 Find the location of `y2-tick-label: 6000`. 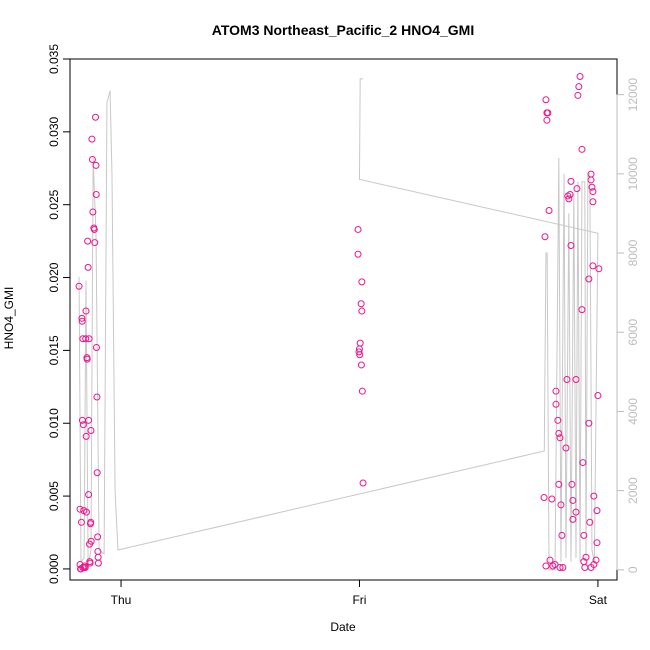

y2-tick-label: 6000 is located at coordinates (633, 332).